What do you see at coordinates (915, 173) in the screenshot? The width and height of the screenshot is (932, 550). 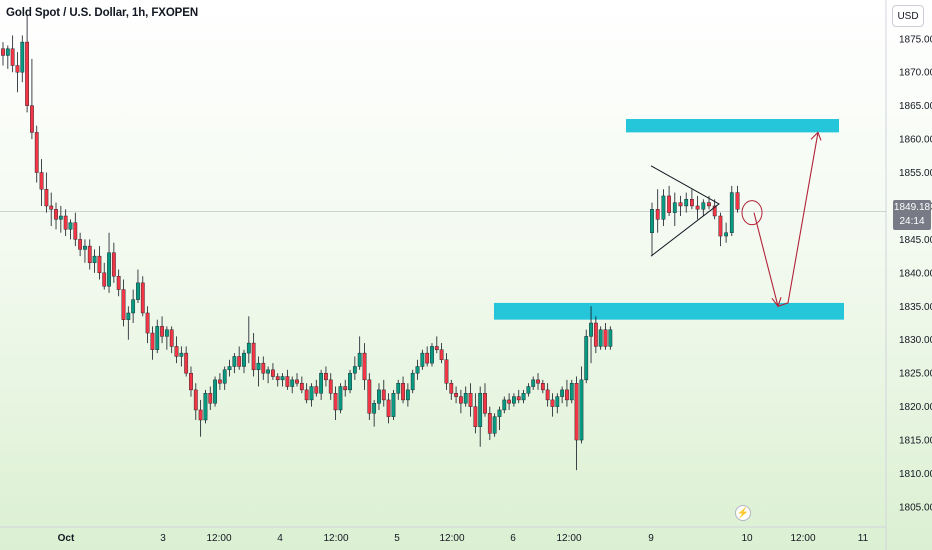 I see `price-tick-label: 1855.00` at bounding box center [915, 173].